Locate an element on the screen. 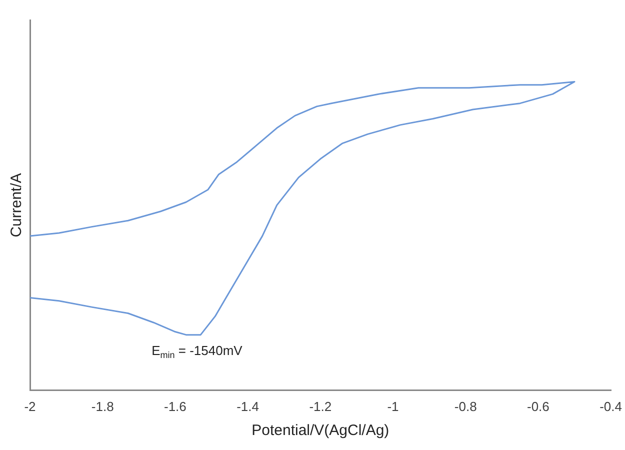 The height and width of the screenshot is (450, 625). x-tick-label: -2 is located at coordinates (30, 406).